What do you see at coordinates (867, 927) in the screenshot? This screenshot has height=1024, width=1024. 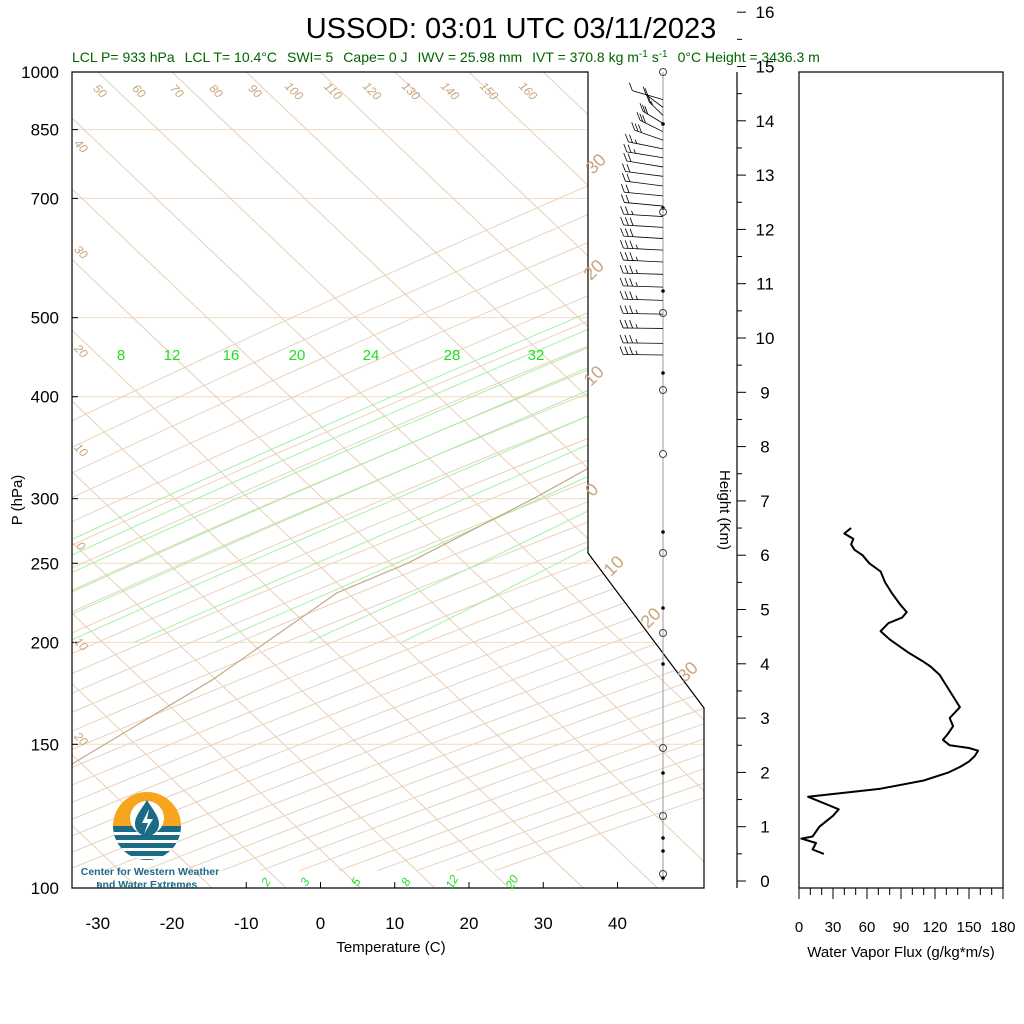 I see `flux-tick-label: 60` at bounding box center [867, 927].